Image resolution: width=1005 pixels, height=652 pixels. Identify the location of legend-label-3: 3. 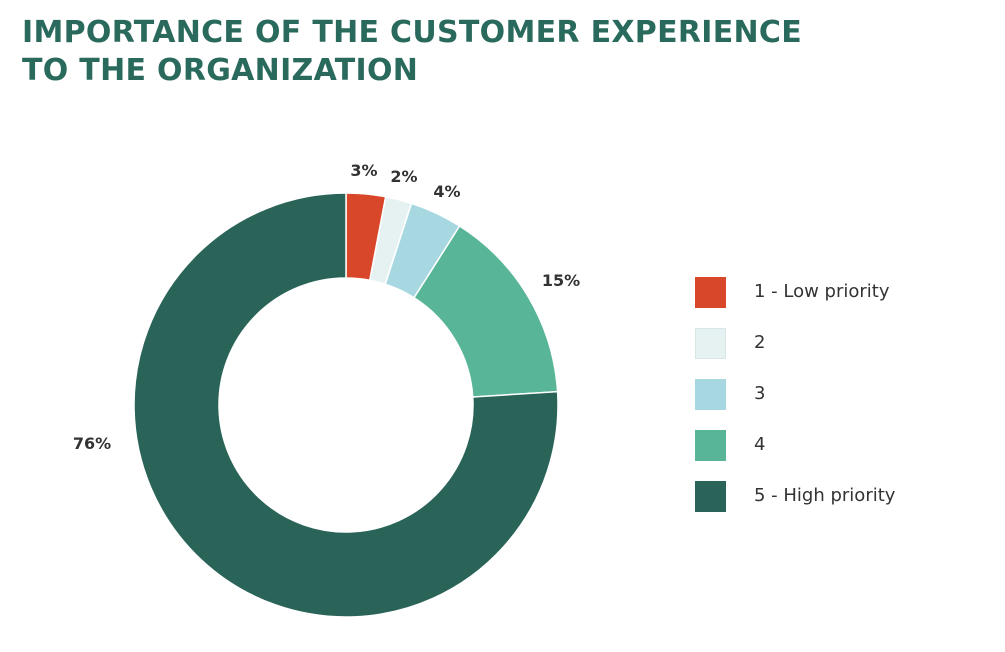
(760, 393).